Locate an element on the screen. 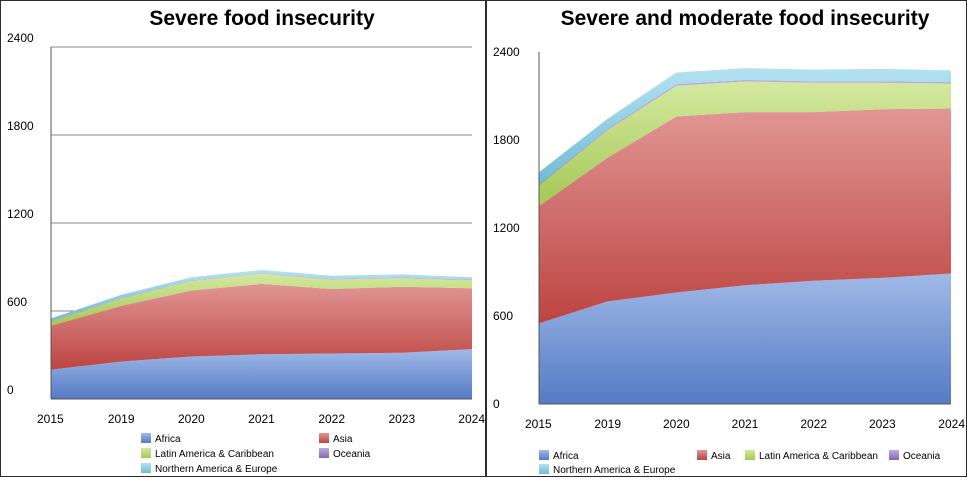  chart-title: Severe and moderate food insecurity is located at coordinates (745, 18).